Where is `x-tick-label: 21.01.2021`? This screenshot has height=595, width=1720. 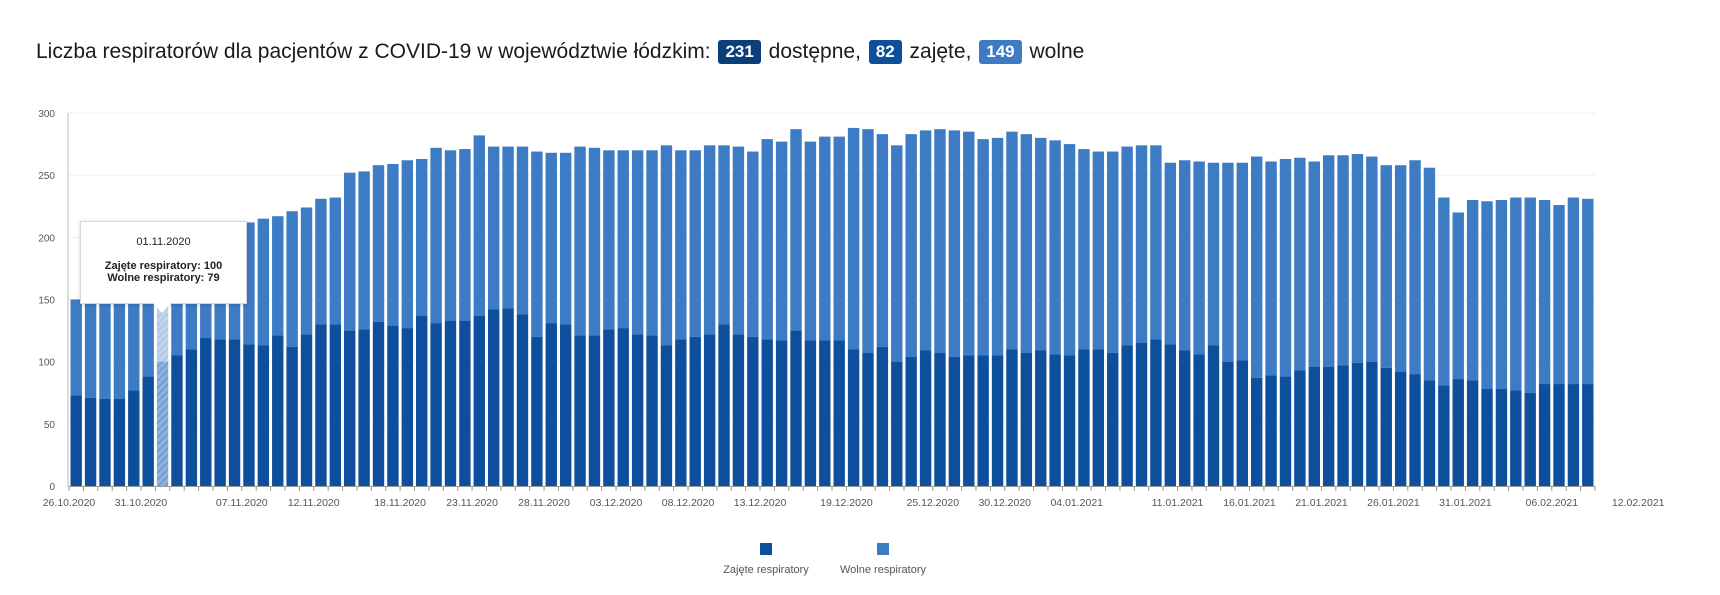
x-tick-label: 21.01.2021 is located at coordinates (1321, 503).